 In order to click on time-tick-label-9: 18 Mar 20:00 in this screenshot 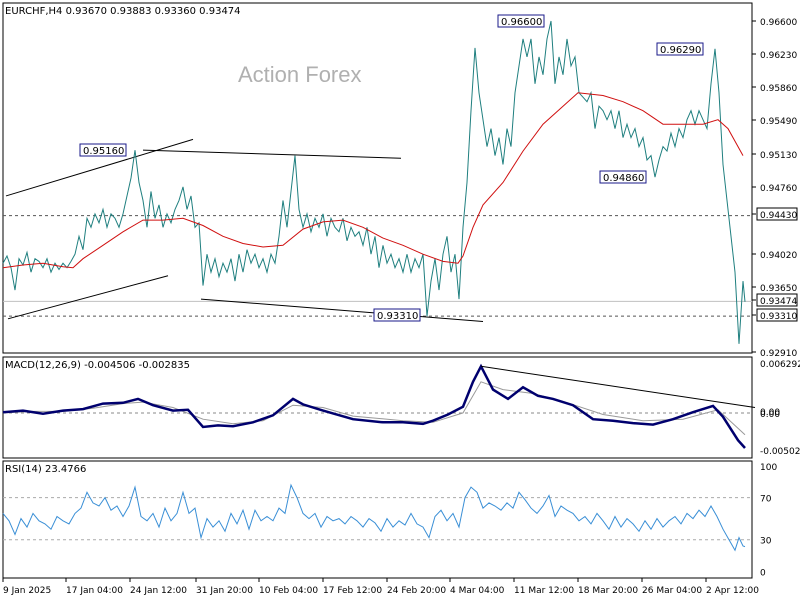, I will do `click(608, 591)`.